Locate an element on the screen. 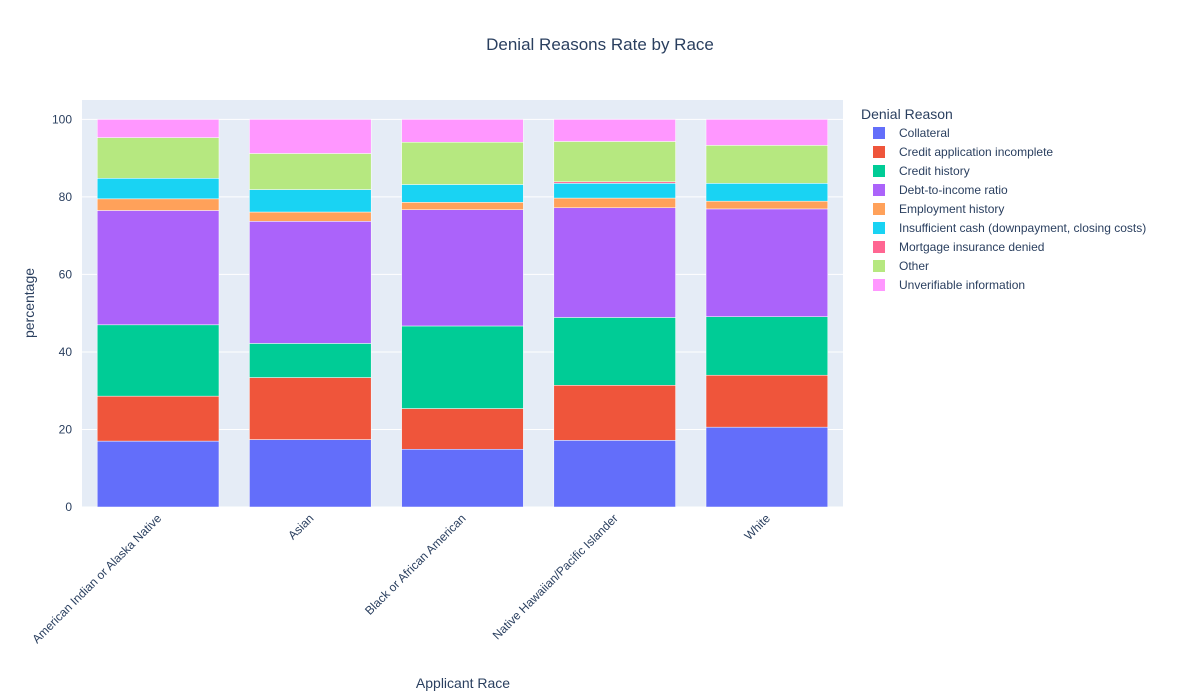  y-tick-label: 60 is located at coordinates (66, 274).